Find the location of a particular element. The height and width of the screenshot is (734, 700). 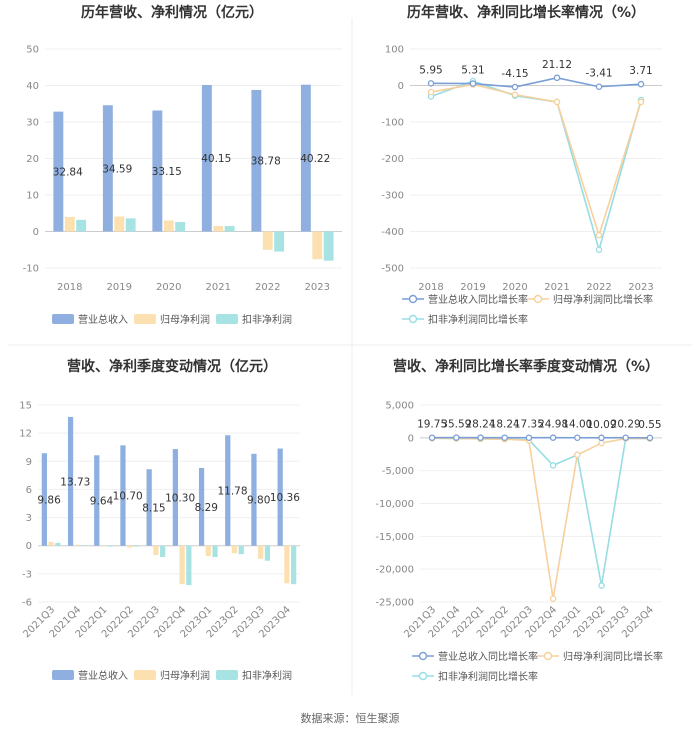

data-label: 20.29 is located at coordinates (626, 425).